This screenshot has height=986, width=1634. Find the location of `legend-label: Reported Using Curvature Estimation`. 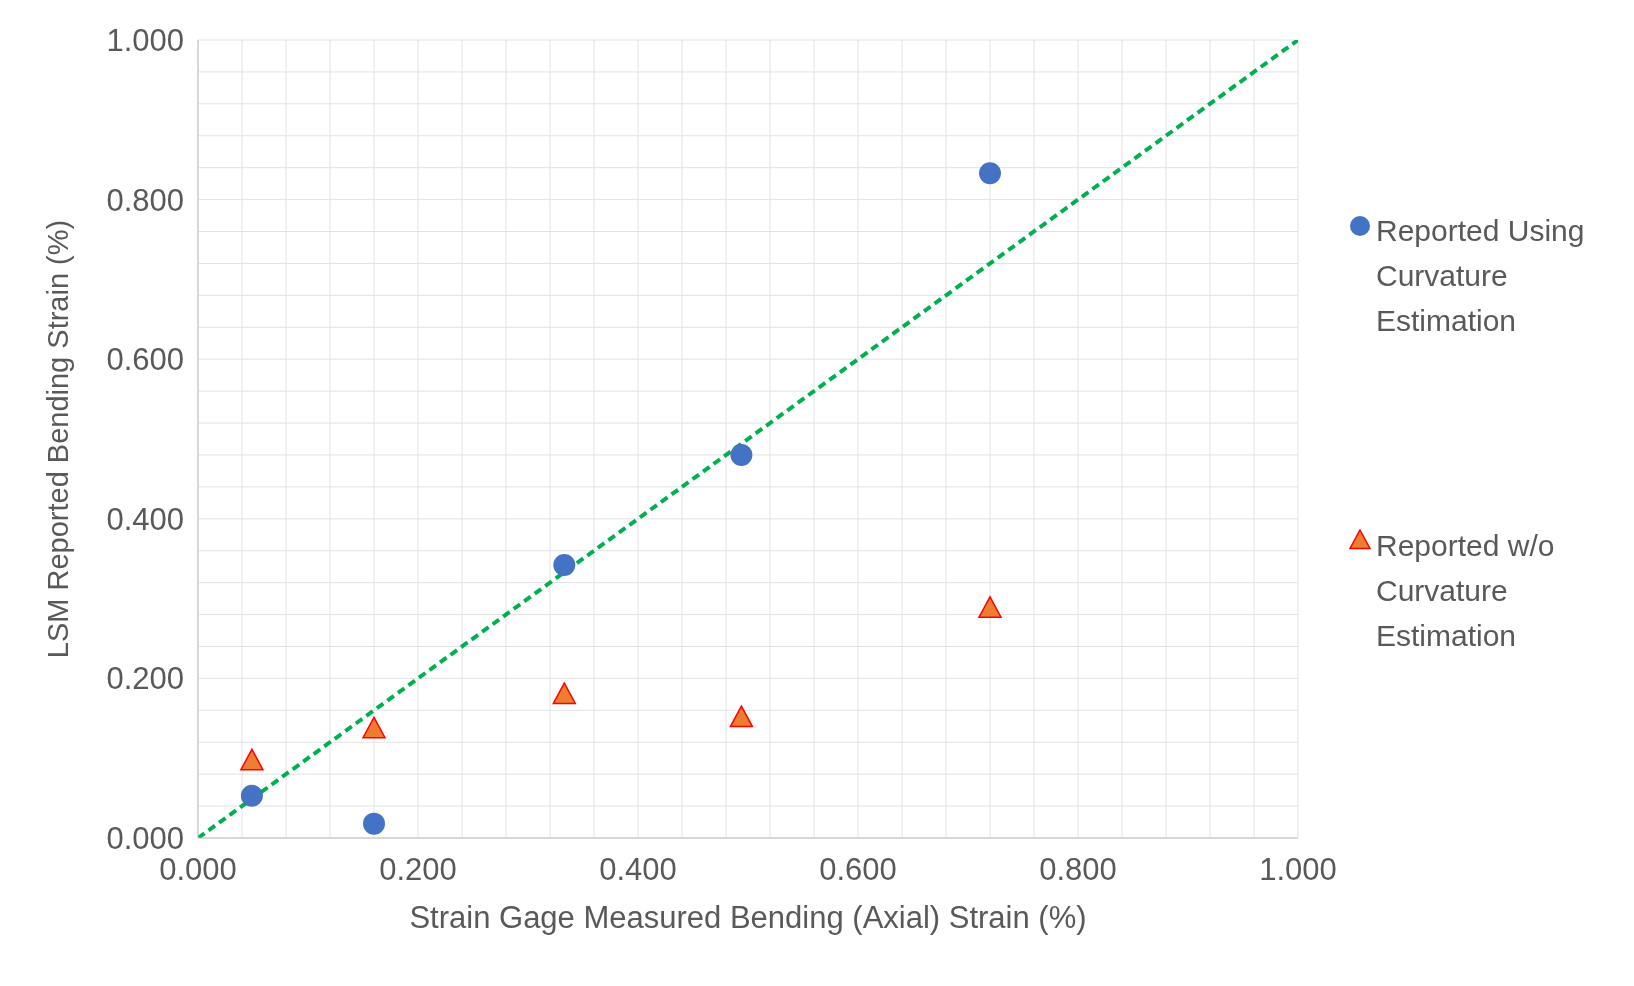

legend-label: Reported Using Curvature Estimation is located at coordinates (1481, 276).